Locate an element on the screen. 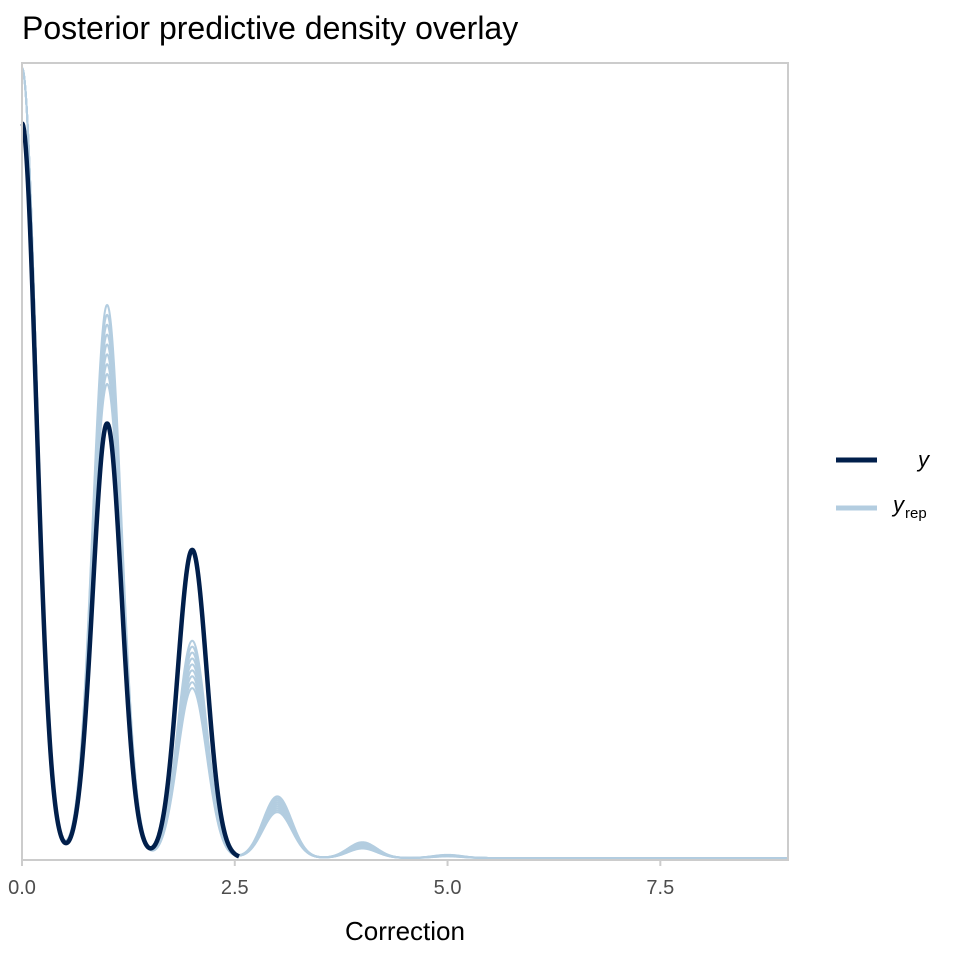  legend-label-yrep-base: y is located at coordinates (898, 504).